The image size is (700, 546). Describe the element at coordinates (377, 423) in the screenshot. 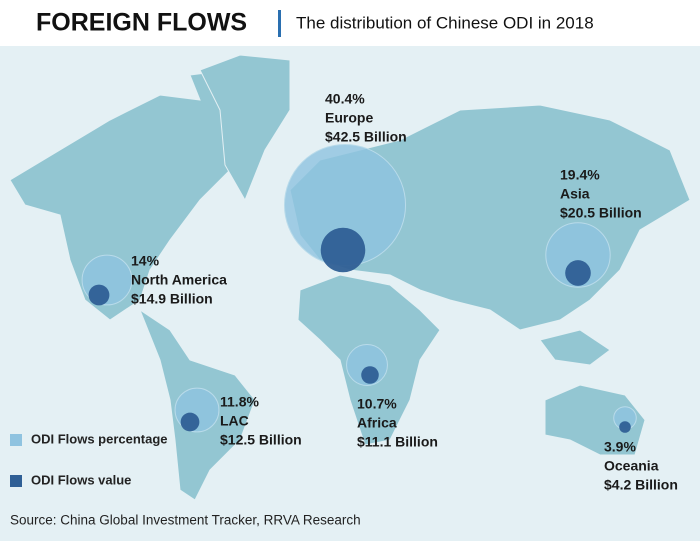

I see `region-name: Africa` at that location.